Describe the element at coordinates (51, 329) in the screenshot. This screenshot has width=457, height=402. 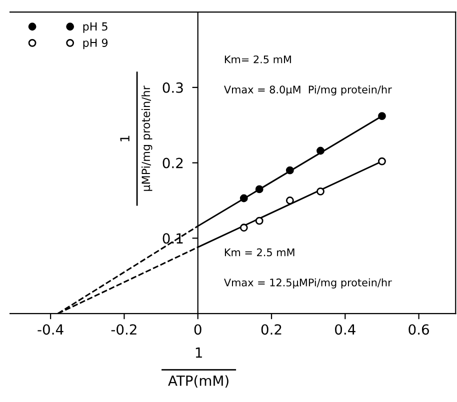
I see `x-tick-label: -0.4` at that location.